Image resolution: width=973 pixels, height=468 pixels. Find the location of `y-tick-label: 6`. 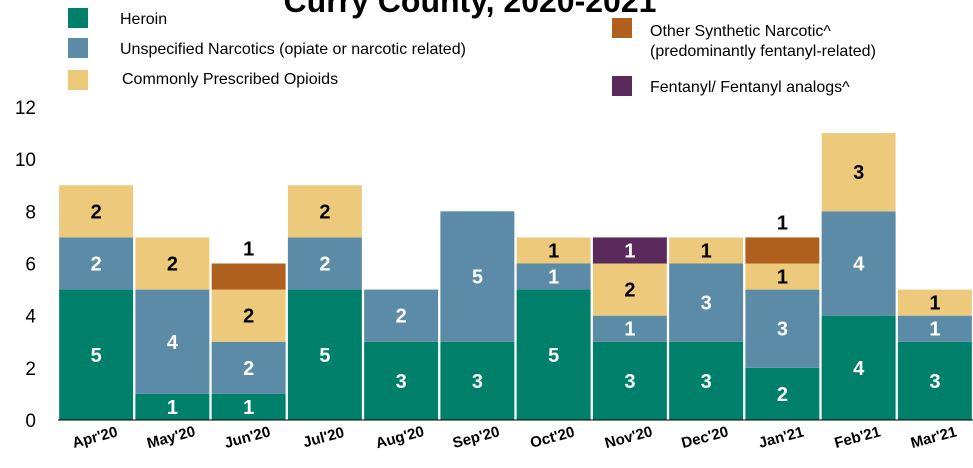

y-tick-label: 6 is located at coordinates (30, 265).